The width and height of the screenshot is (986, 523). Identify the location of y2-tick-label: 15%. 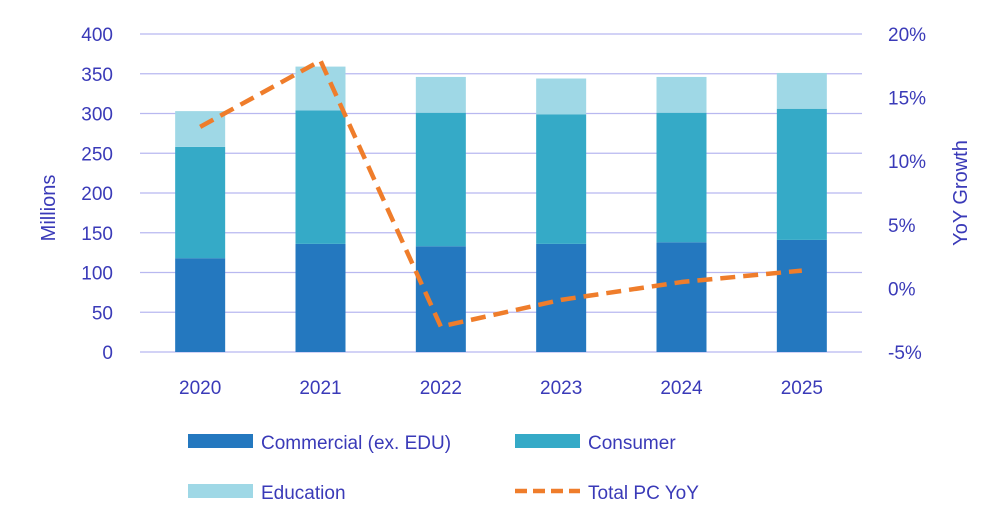
(907, 99).